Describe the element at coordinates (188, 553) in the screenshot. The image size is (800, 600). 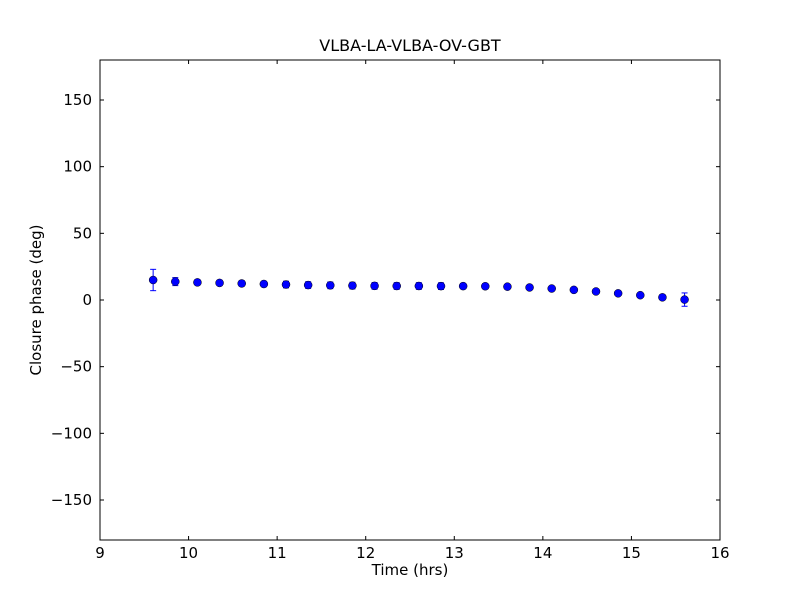
I see `x-tick-label: 10` at that location.